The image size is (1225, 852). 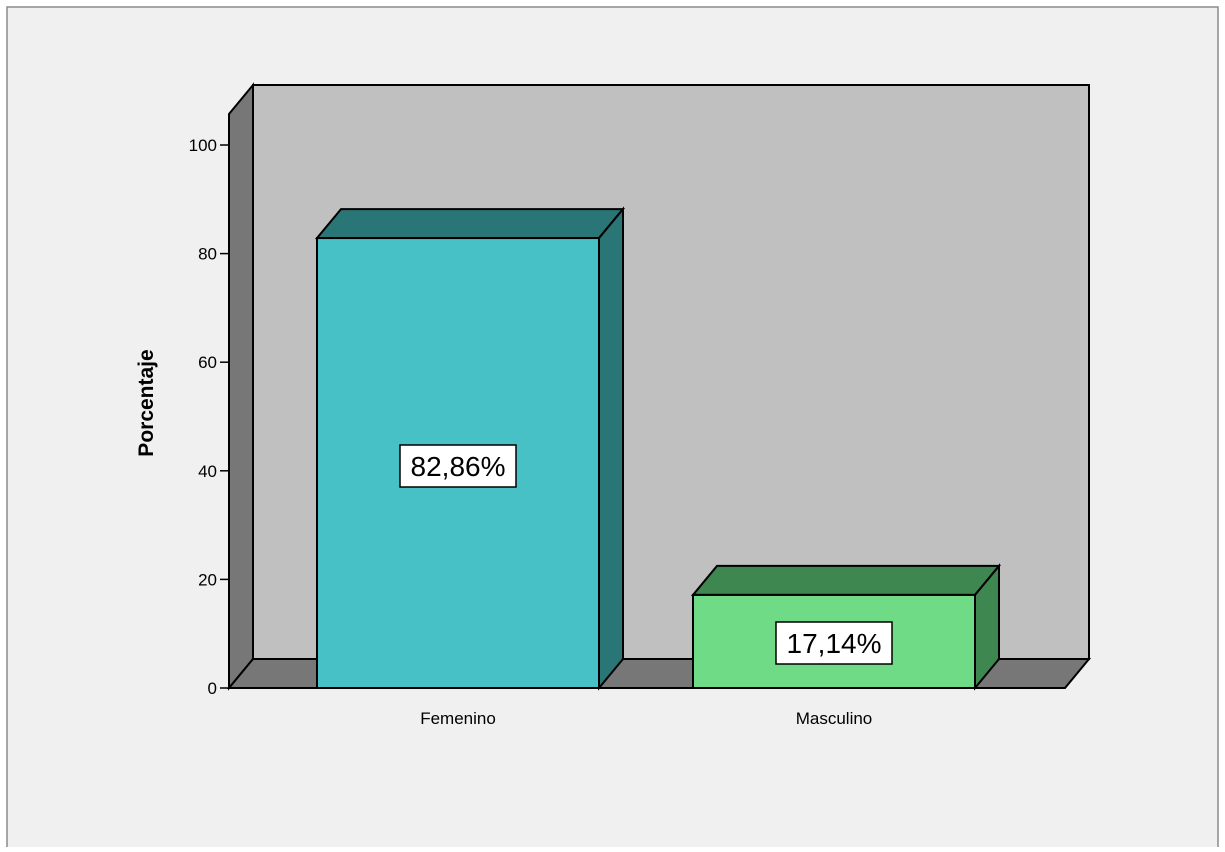 What do you see at coordinates (207, 471) in the screenshot?
I see `y-tick-label: 40` at bounding box center [207, 471].